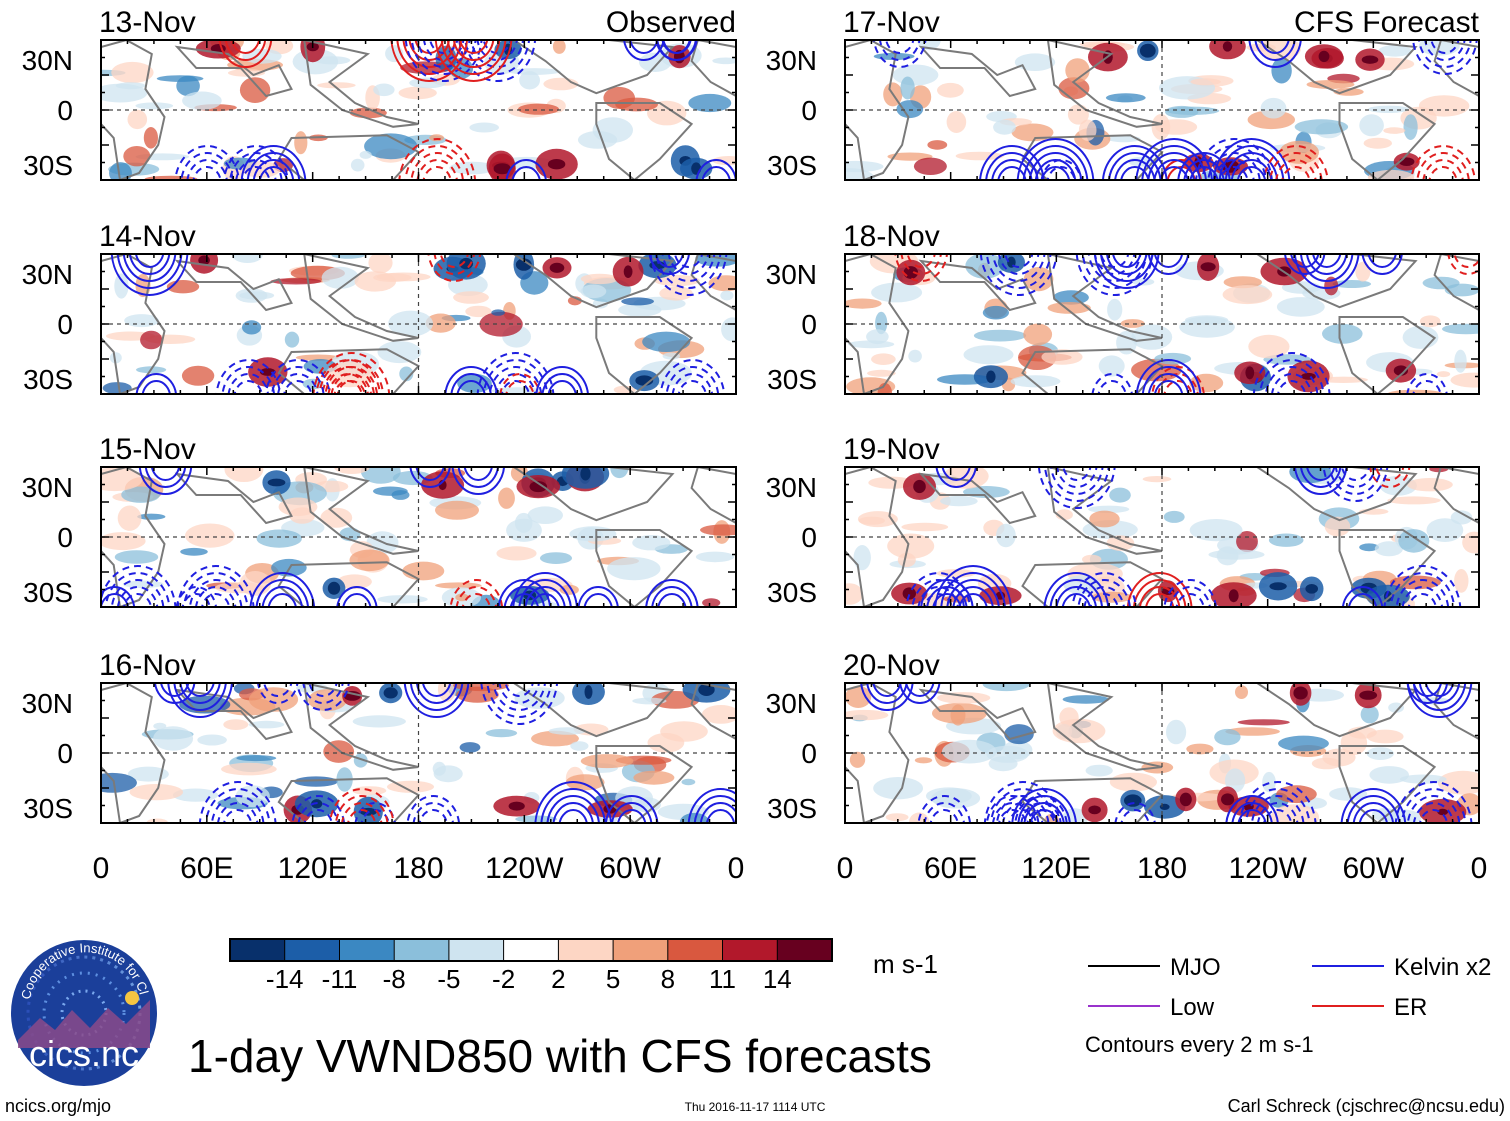 Image resolution: width=1510 pixels, height=1121 pixels. I want to click on colorbar-tick-label: -2, so click(503, 979).